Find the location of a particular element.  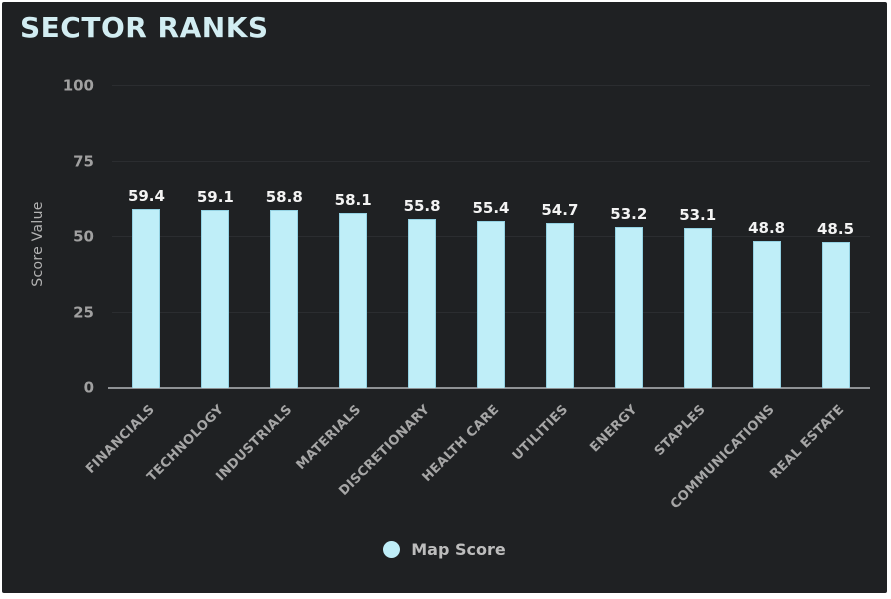

bar-materials is located at coordinates (353, 300).